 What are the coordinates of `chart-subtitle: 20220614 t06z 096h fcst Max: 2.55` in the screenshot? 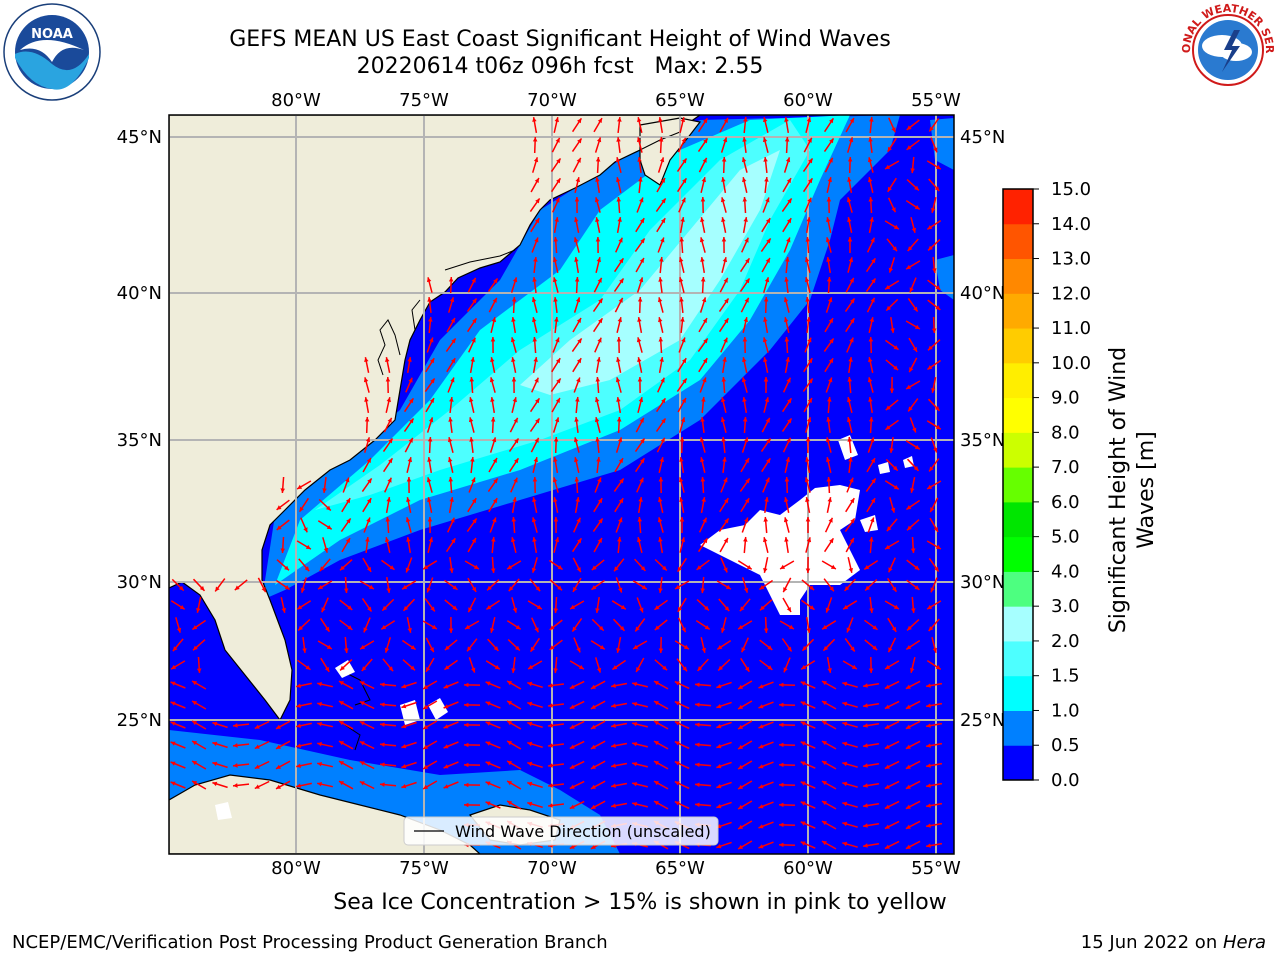 It's located at (560, 66).